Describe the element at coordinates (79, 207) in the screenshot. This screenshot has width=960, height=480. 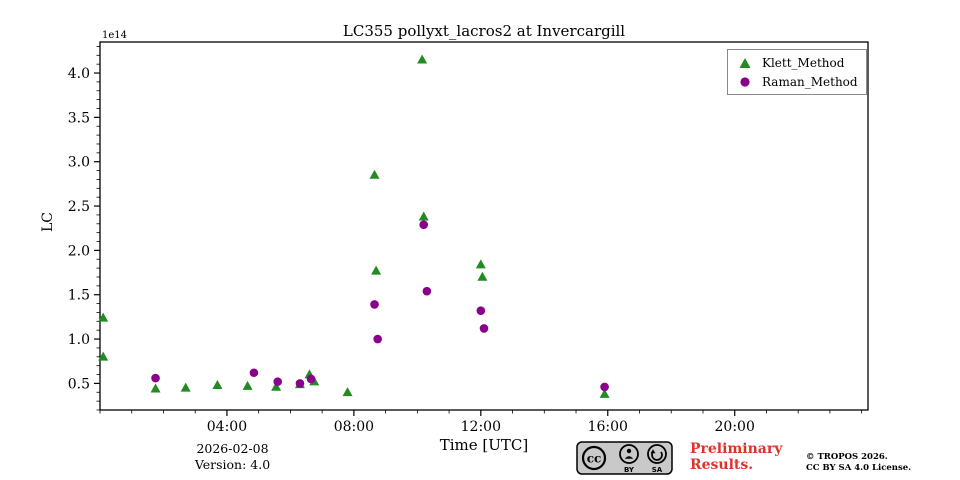
I see `y-tick-label: 2.5` at that location.